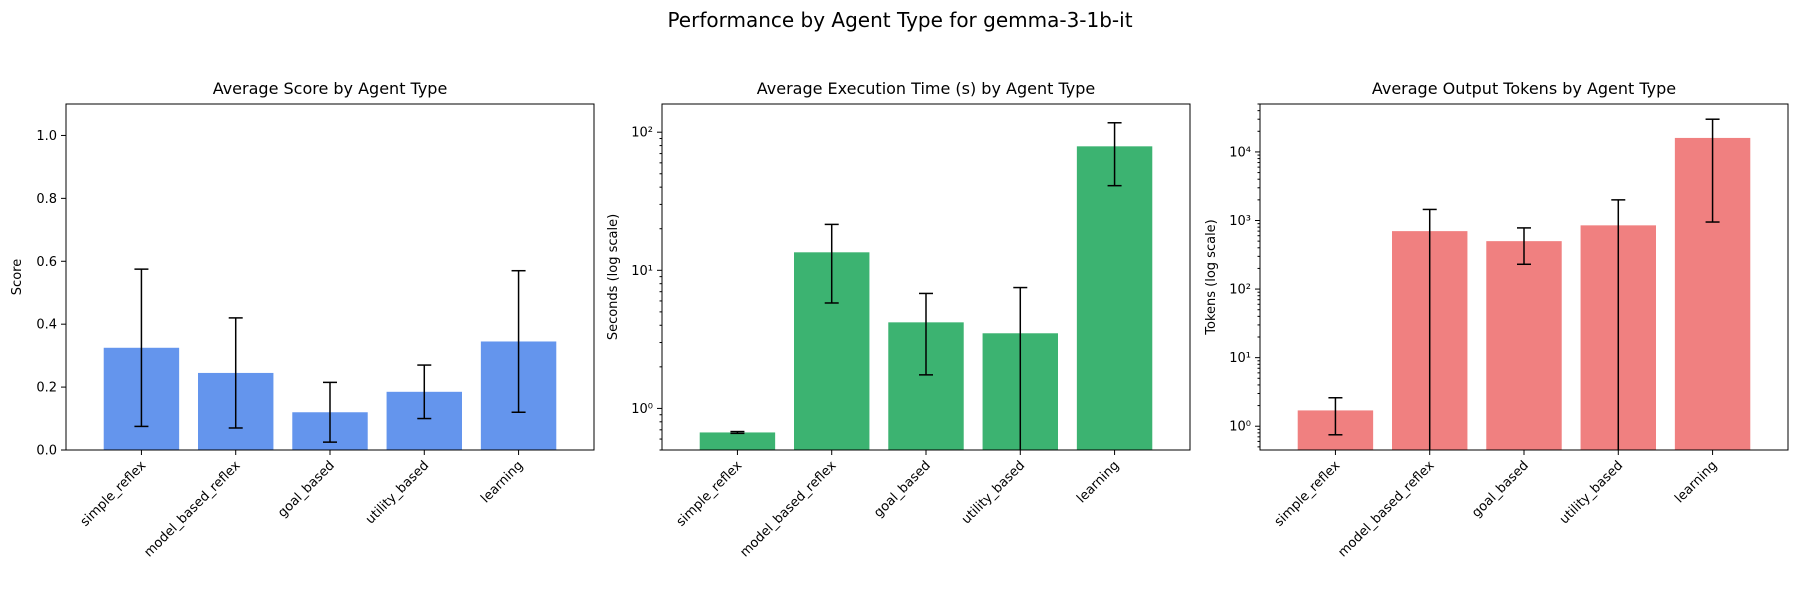 Image resolution: width=1800 pixels, height=600 pixels. What do you see at coordinates (1114, 298) in the screenshot?
I see `bar-learning` at bounding box center [1114, 298].